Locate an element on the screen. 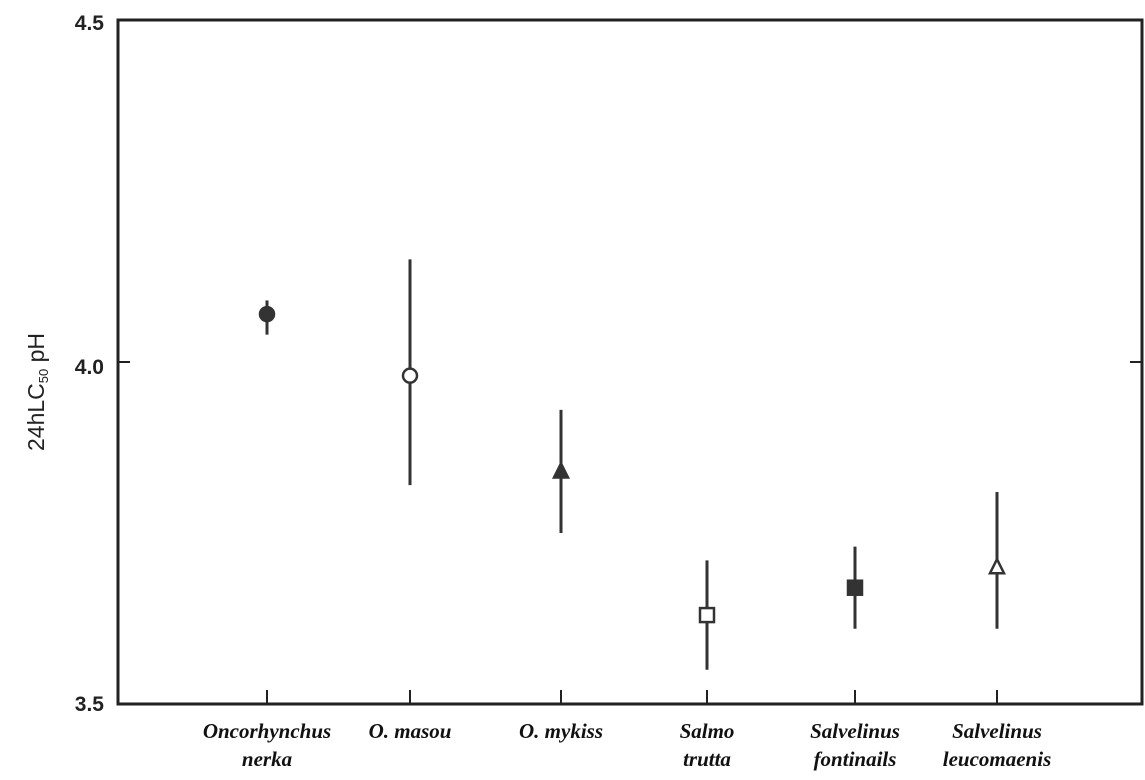  x-category-label-line: nerka is located at coordinates (267, 759).